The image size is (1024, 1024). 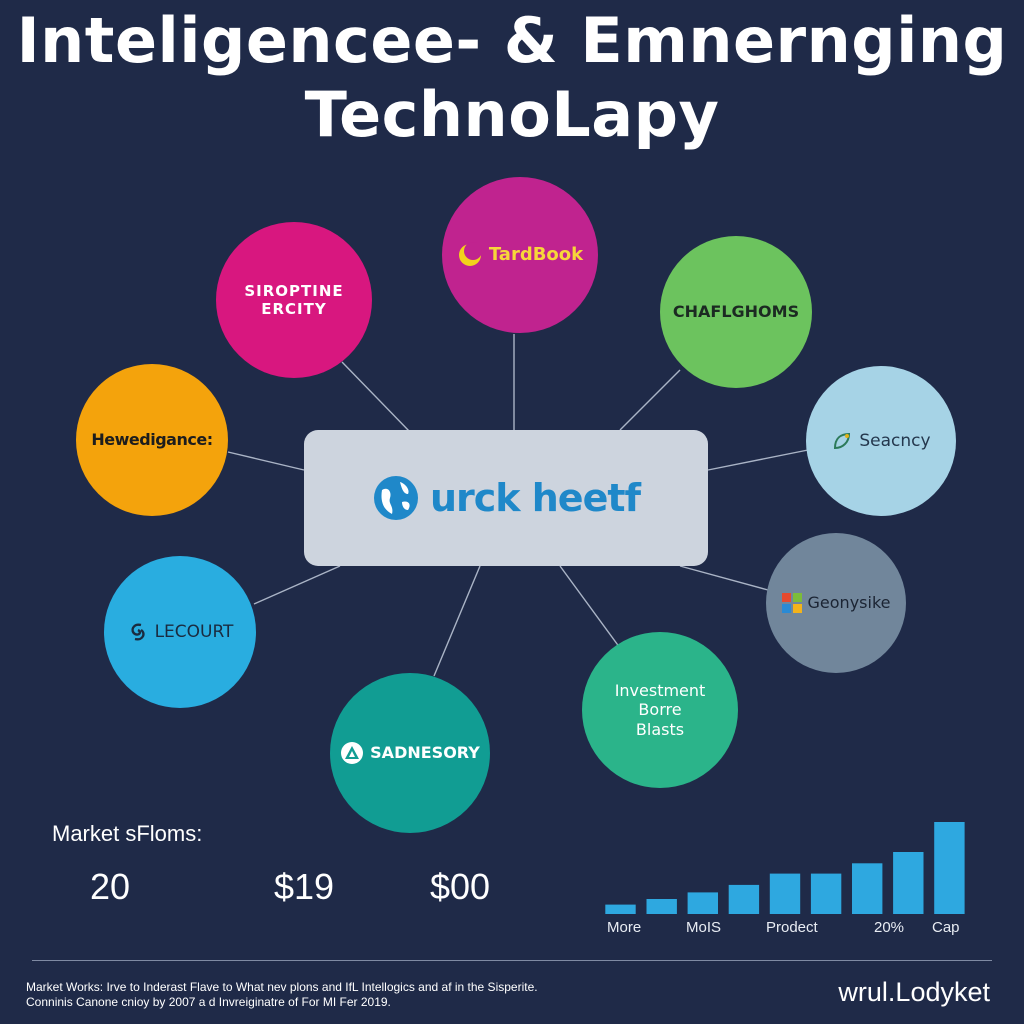 I want to click on bubble-lower-left-logo: LECOURT, so click(x=180, y=632).